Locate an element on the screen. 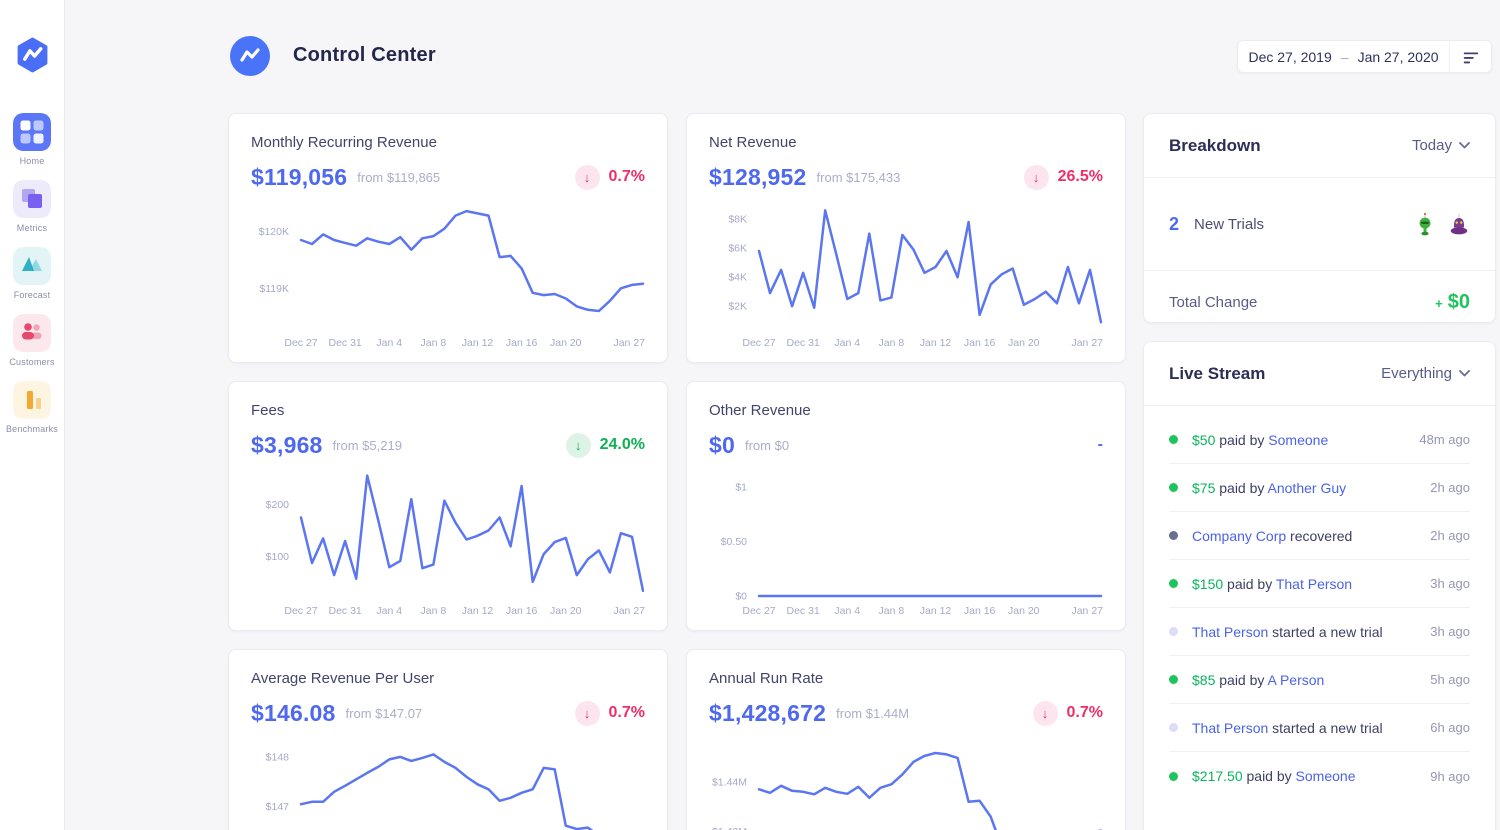 The width and height of the screenshot is (1500, 830). purple-creature-avatar-icon is located at coordinates (1459, 224).